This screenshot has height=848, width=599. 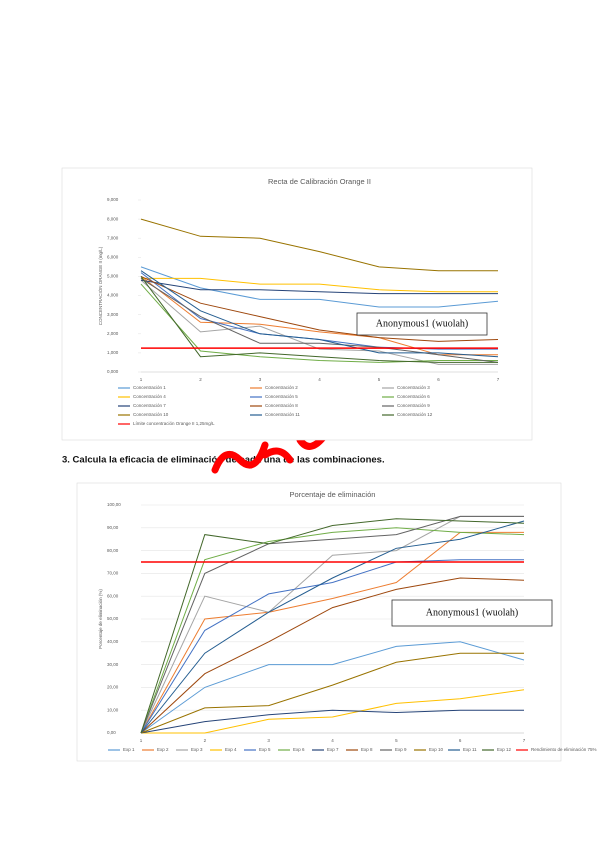 What do you see at coordinates (100, 285) in the screenshot?
I see `y-axis-label: CONCENTRACIÓN ORANGE II (mg/L)` at bounding box center [100, 285].